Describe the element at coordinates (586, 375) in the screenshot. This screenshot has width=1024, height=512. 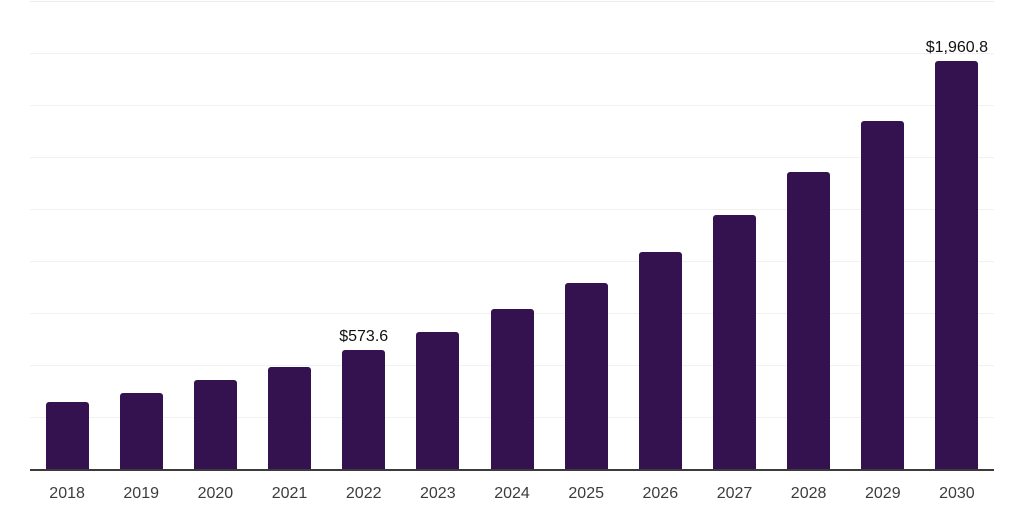
I see `bar-2025` at that location.